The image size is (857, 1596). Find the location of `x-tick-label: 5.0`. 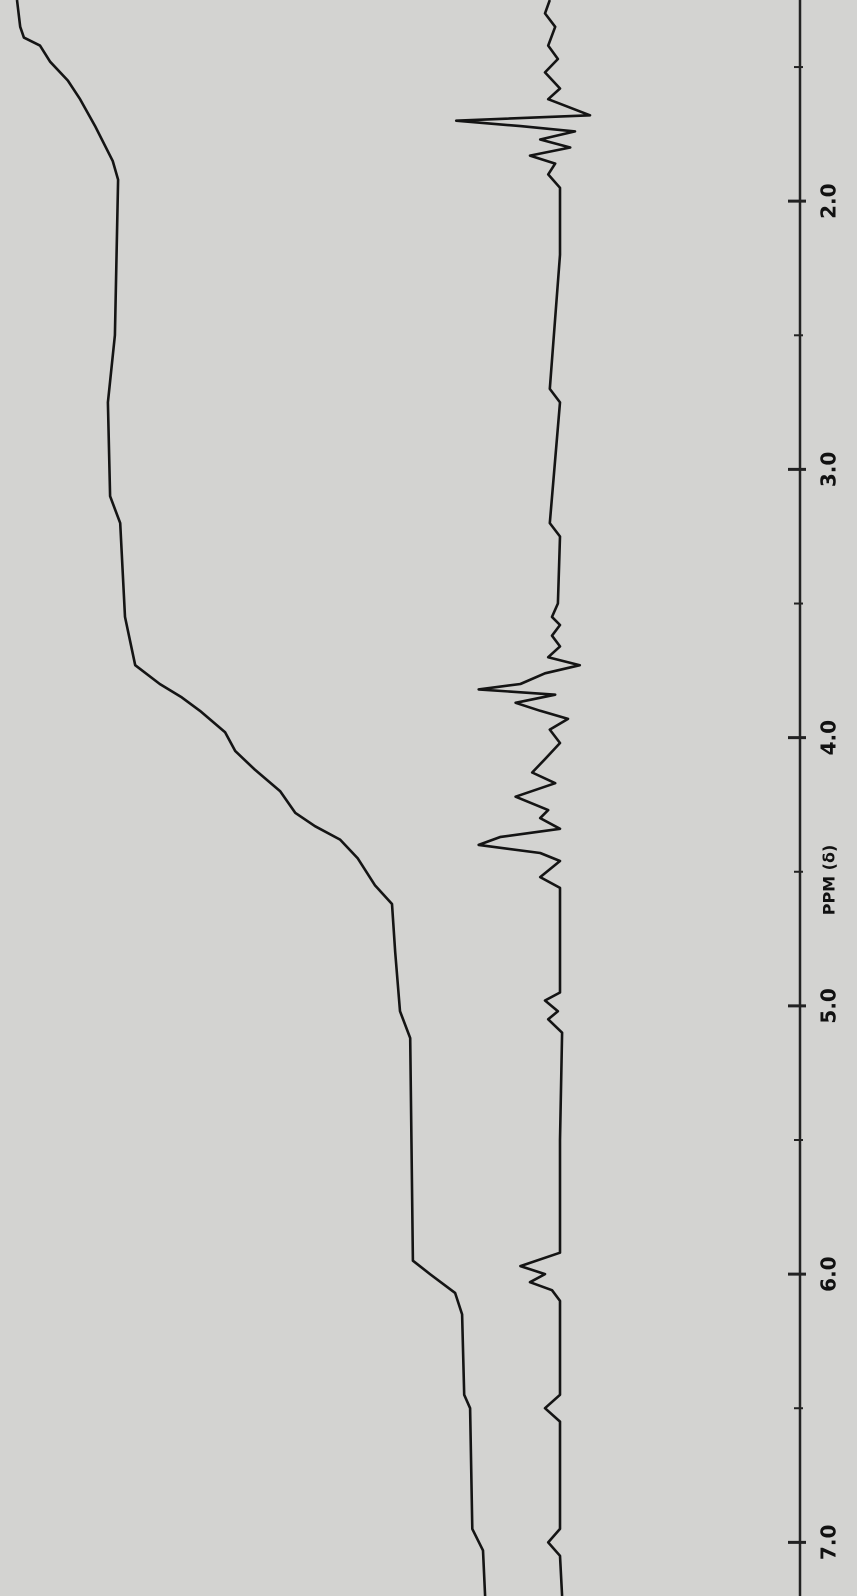

x-tick-label: 5.0 is located at coordinates (829, 1005).